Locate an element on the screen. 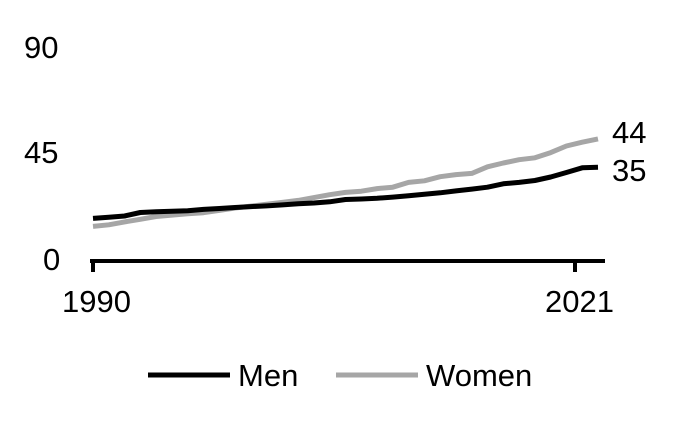  x-axis: 1990 2021 is located at coordinates (338, 289).